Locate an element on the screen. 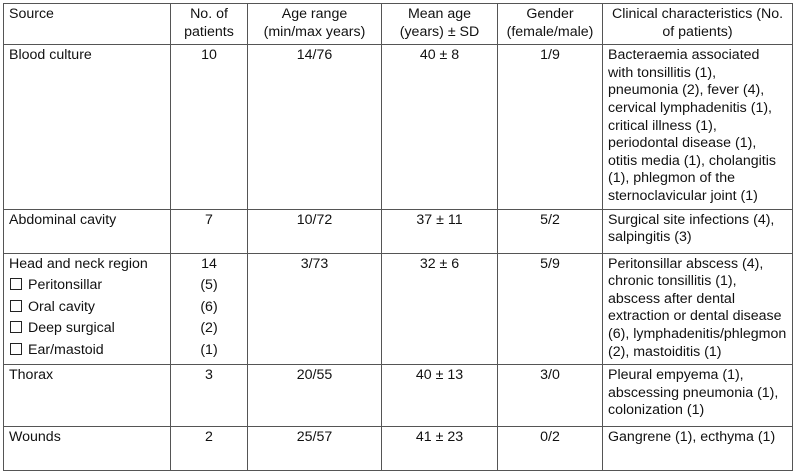 This screenshot has height=471, width=795. subcategory-item: Deep surgical is located at coordinates (87, 329).